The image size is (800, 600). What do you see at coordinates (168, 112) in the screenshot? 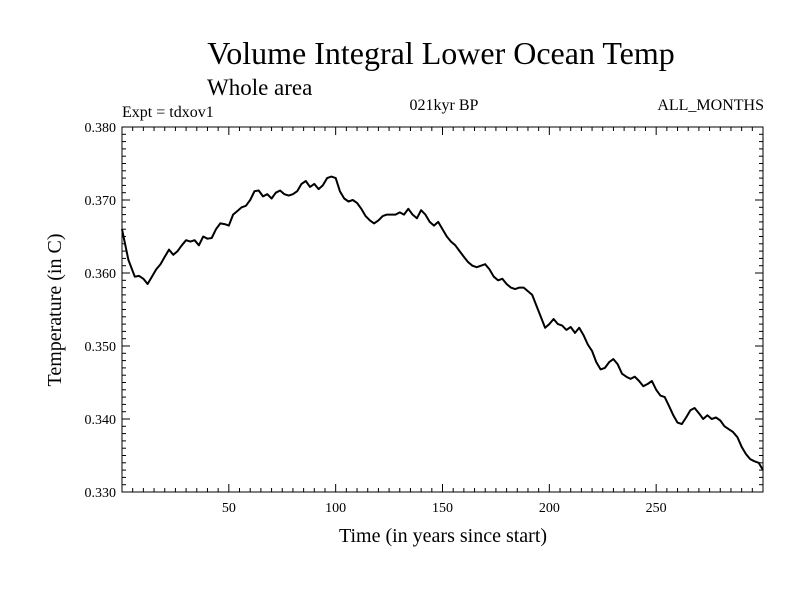
I see `experiment-label: Expt = tdxov1` at bounding box center [168, 112].